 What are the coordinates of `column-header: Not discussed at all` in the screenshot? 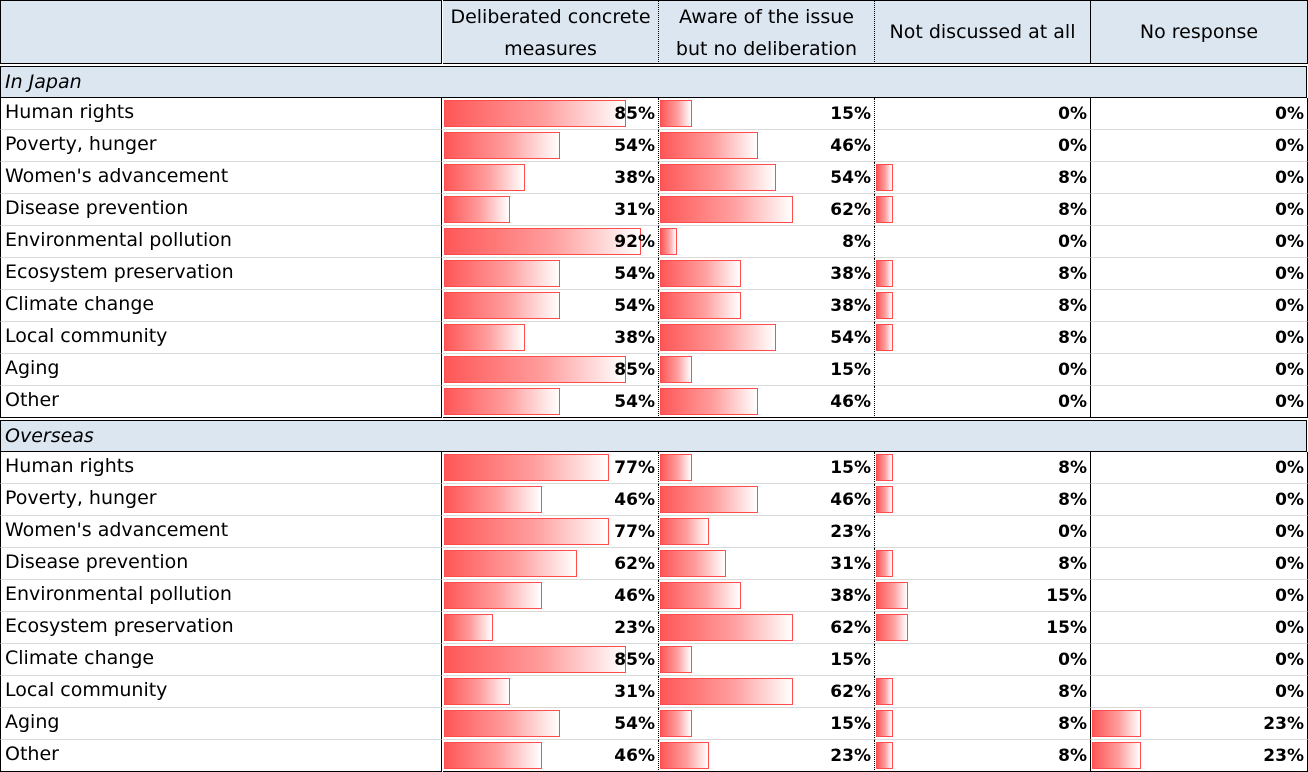 It's located at (983, 32).